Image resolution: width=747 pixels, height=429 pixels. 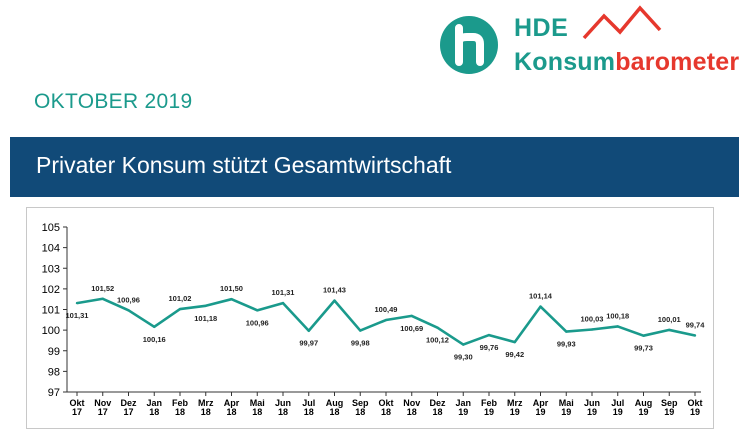 I want to click on data-label: 100,16, so click(x=154, y=339).